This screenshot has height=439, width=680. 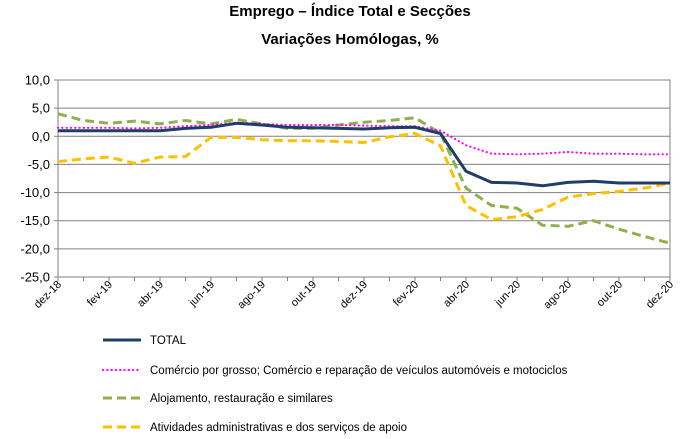 I want to click on y-tick-label: 10,0, so click(x=37, y=80).